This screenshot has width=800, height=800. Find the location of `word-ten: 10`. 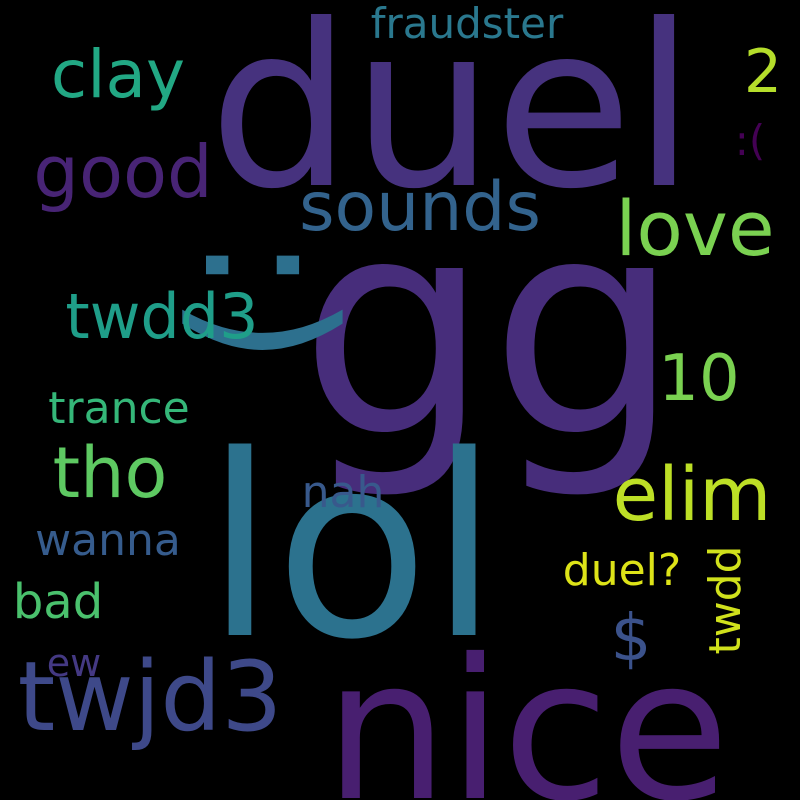

word-ten: 10 is located at coordinates (698, 379).